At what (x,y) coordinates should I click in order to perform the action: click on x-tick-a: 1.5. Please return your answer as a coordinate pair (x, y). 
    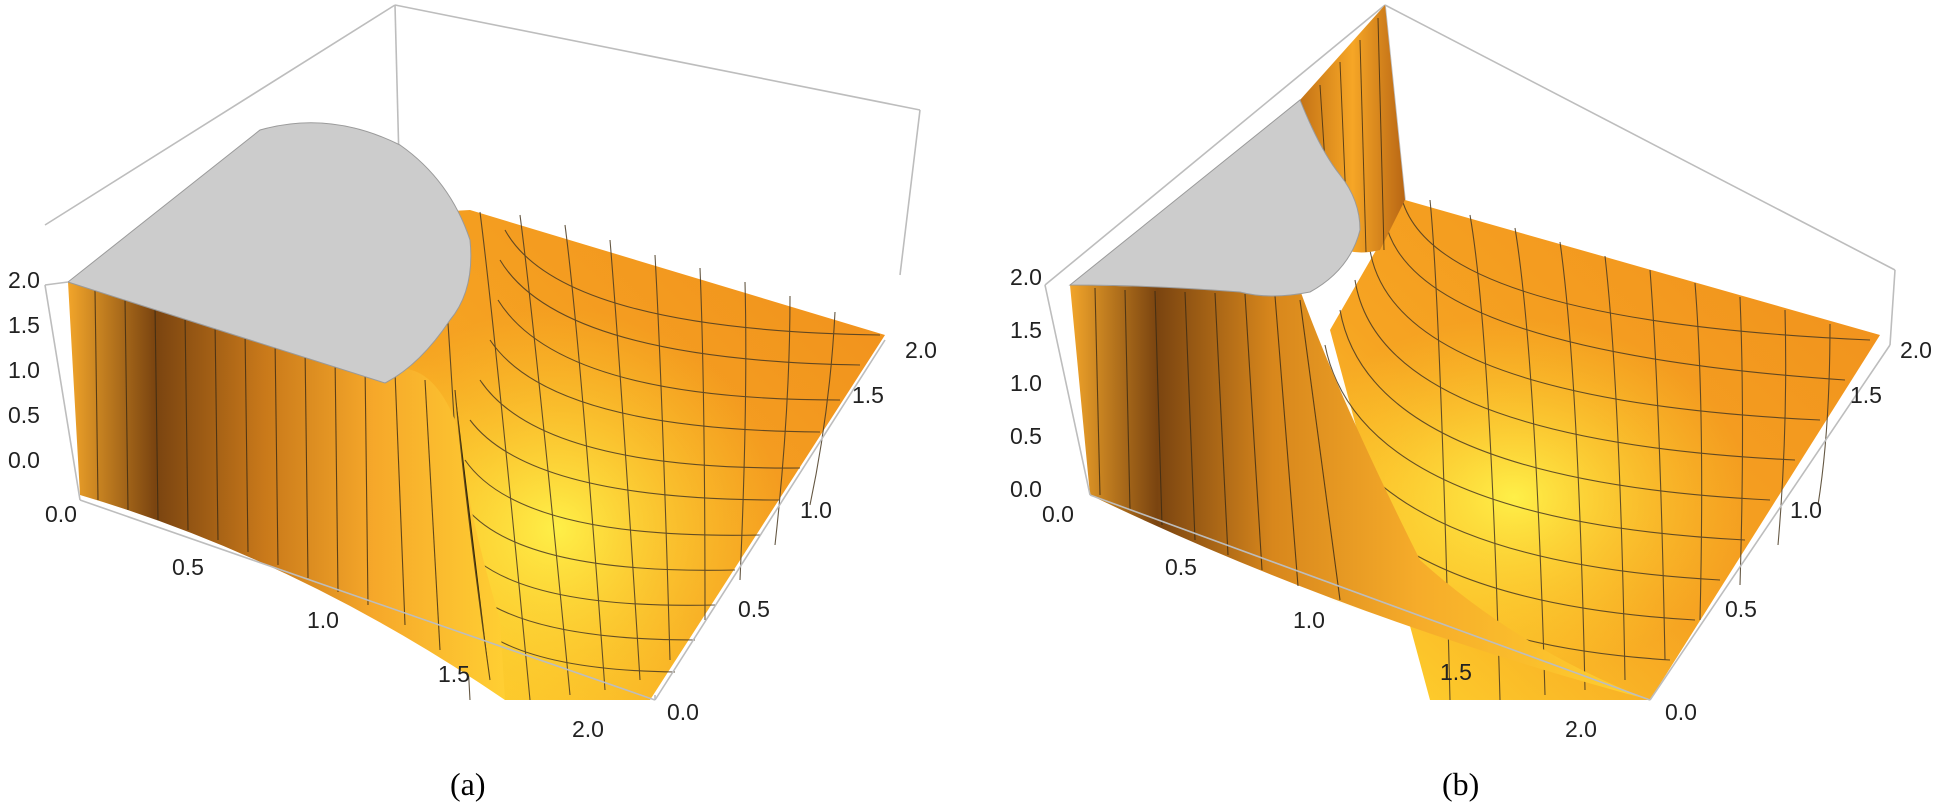
    Looking at the image, I should click on (454, 674).